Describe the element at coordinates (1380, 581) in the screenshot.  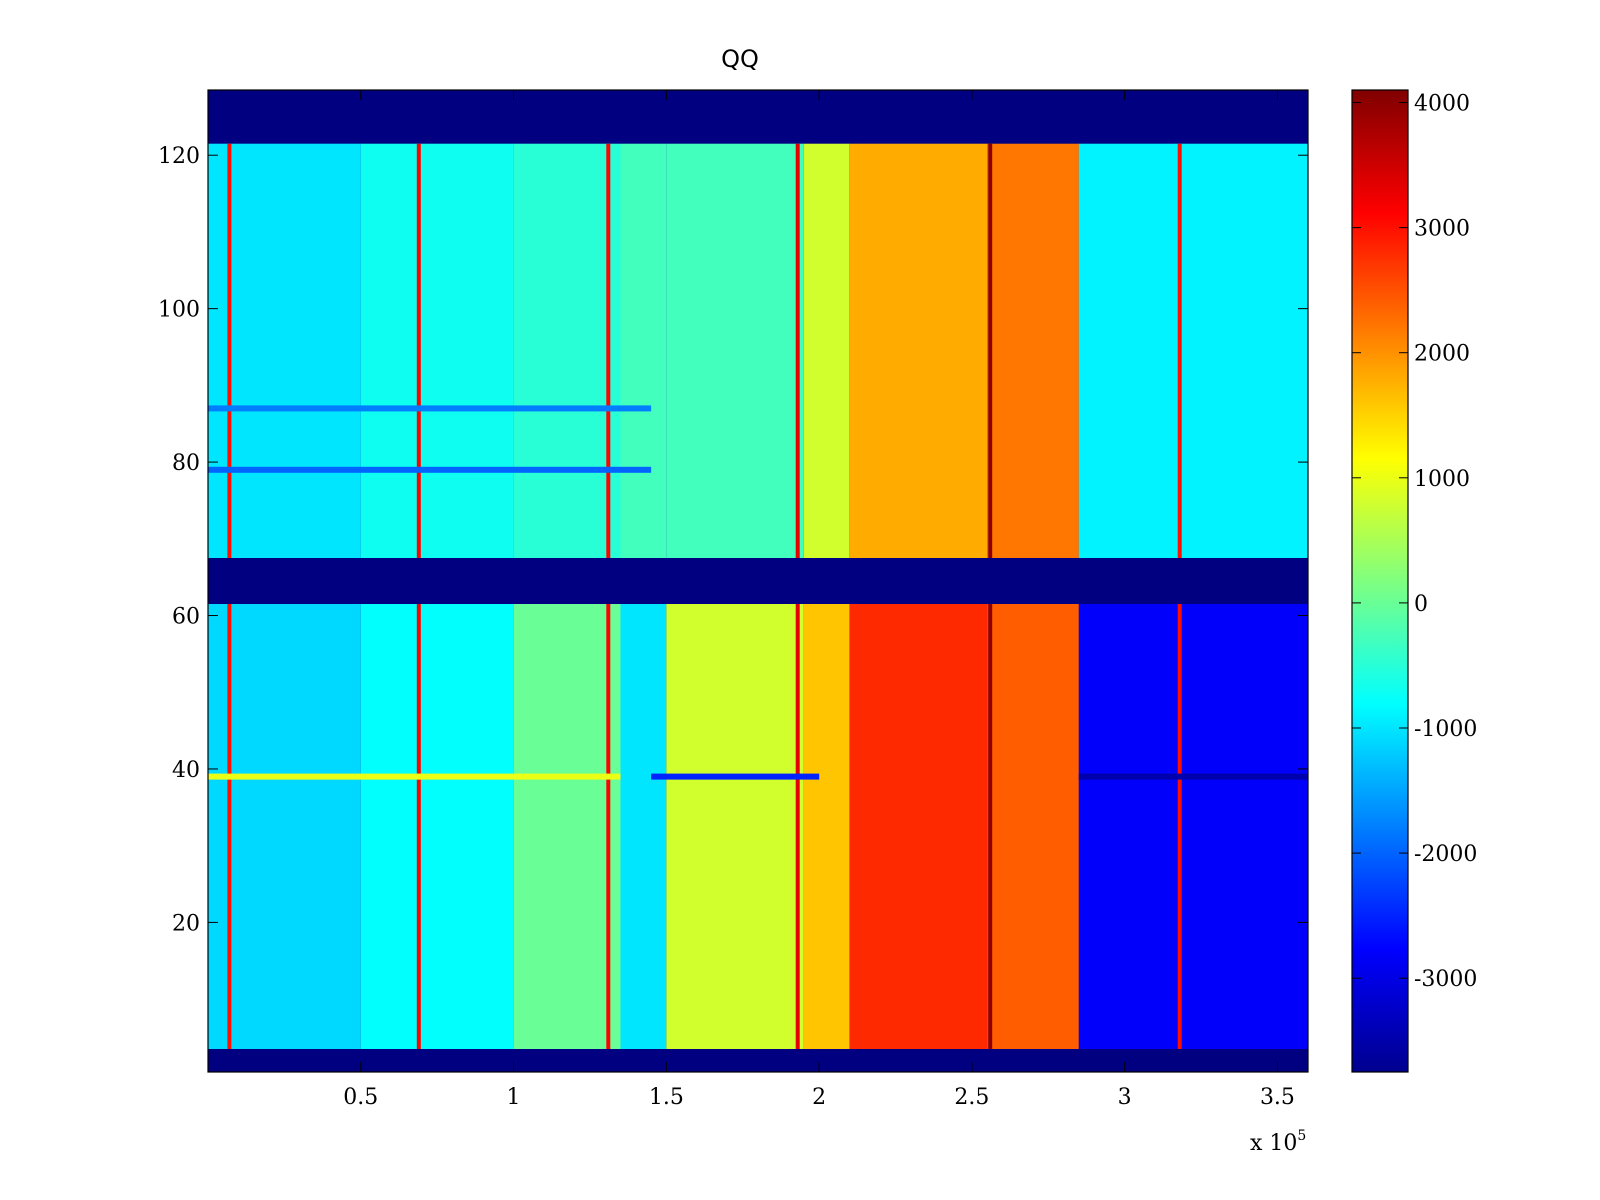
I see `colorbar-gradient` at that location.